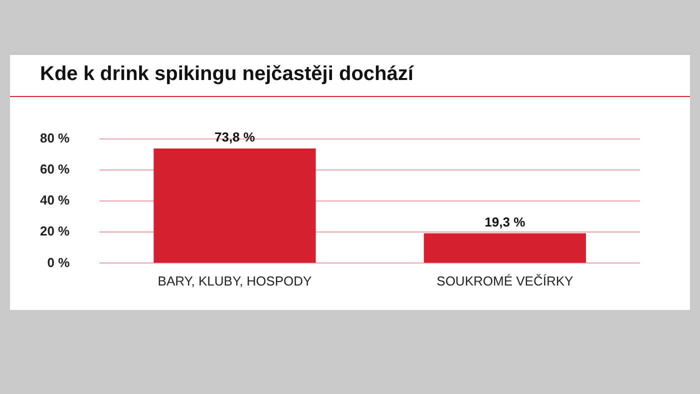 This screenshot has width=700, height=394. Describe the element at coordinates (55, 200) in the screenshot. I see `y-tick-label: 40 %` at that location.